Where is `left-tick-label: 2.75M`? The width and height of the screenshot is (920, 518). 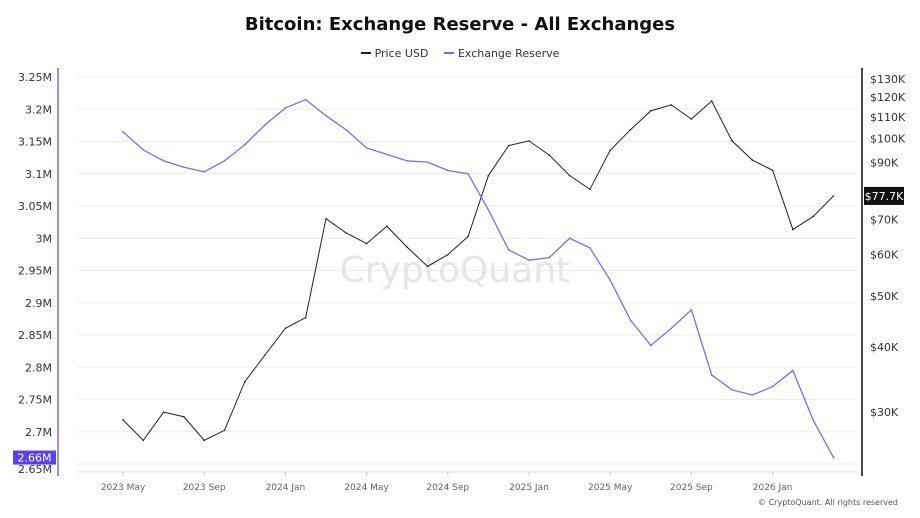
left-tick-label: 2.75M is located at coordinates (35, 400).